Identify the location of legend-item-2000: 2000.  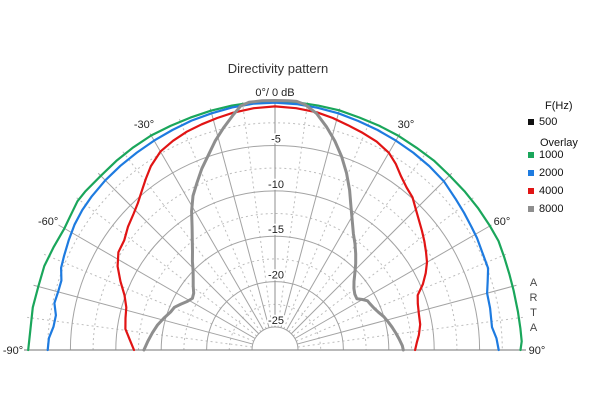
(545, 173).